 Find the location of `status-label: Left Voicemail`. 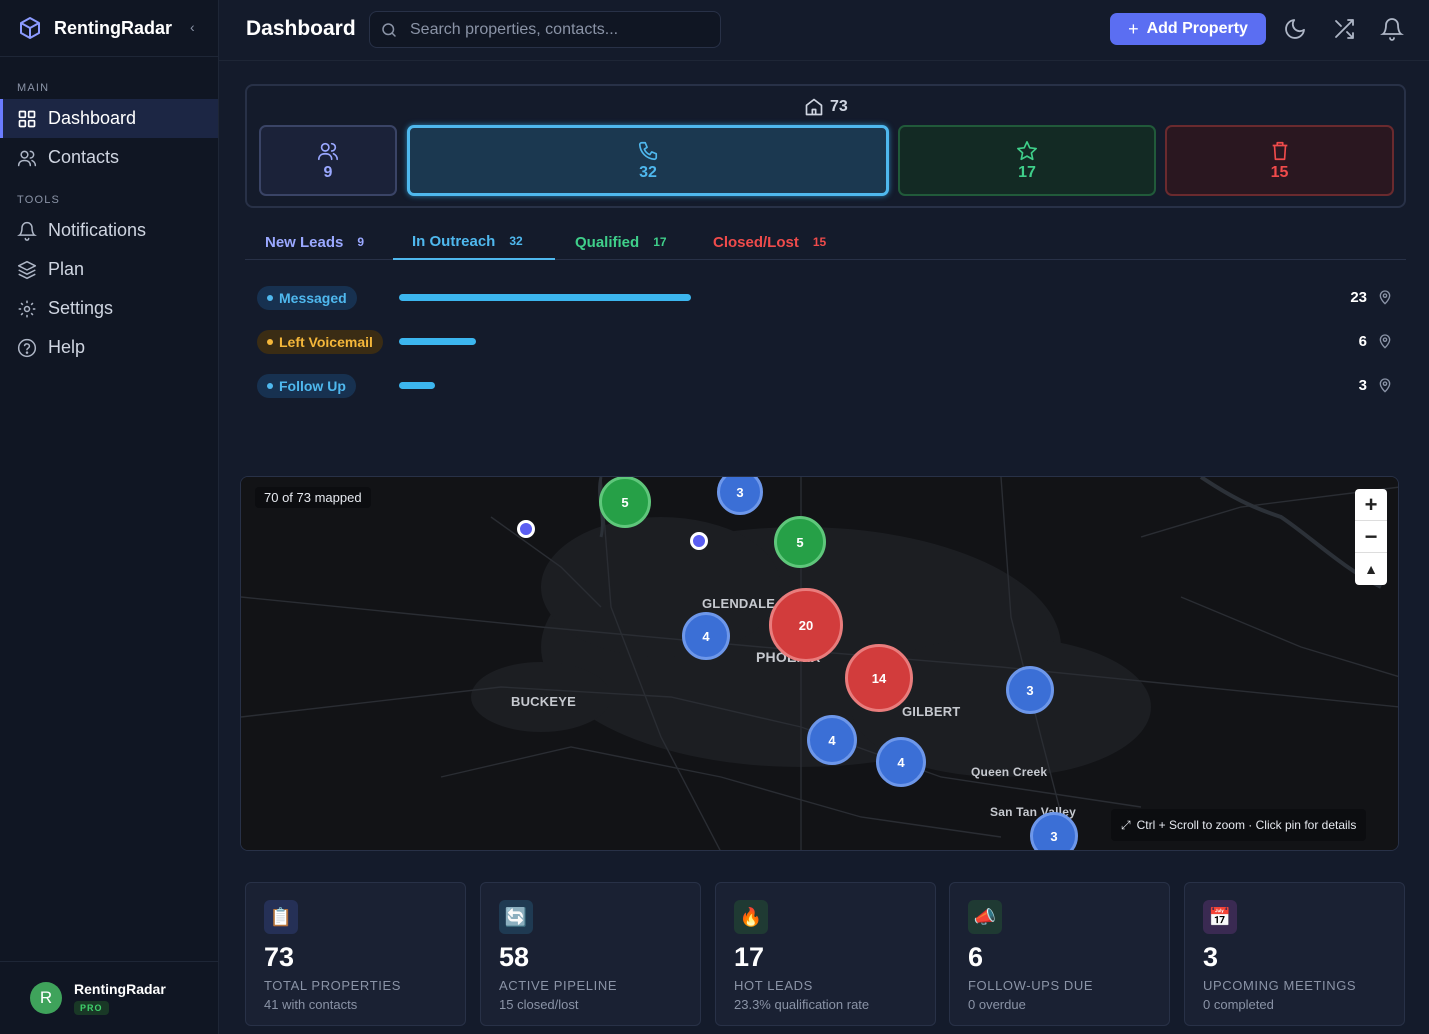

status-label: Left Voicemail is located at coordinates (326, 342).